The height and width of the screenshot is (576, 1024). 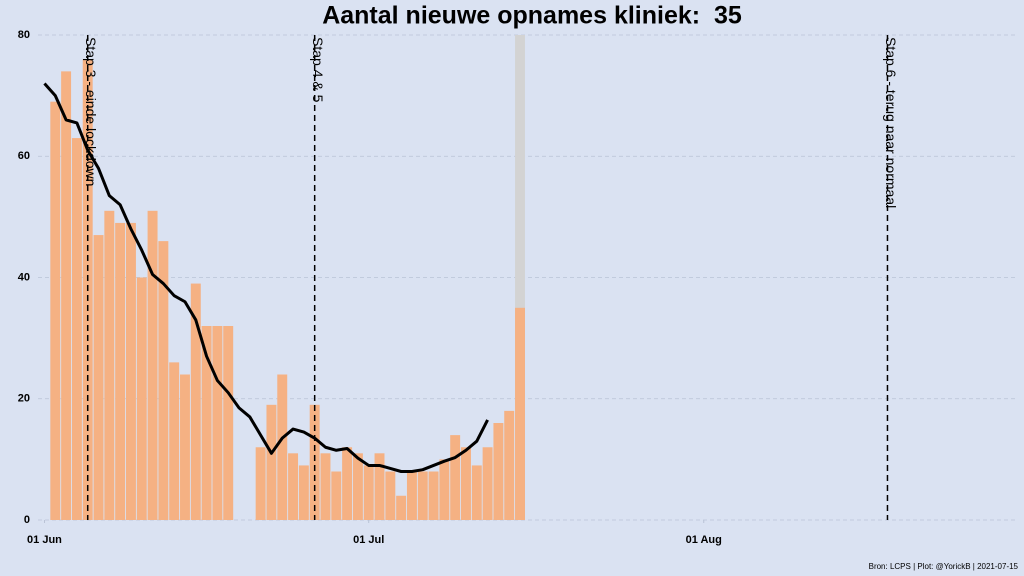 What do you see at coordinates (24, 35) in the screenshot?
I see `y-tick-label: 80` at bounding box center [24, 35].